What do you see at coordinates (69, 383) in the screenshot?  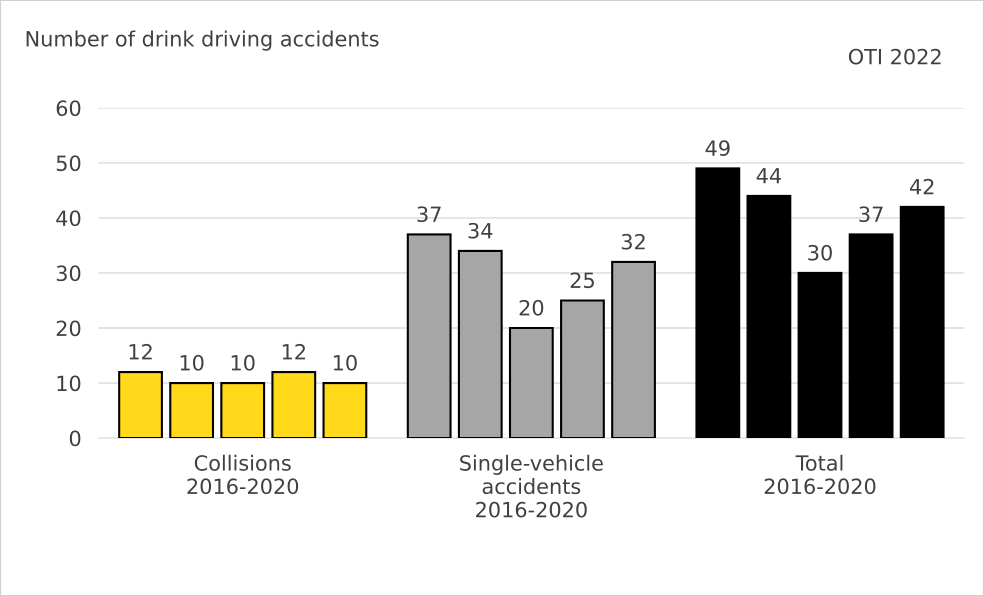 I see `y-tick-label: 10` at bounding box center [69, 383].